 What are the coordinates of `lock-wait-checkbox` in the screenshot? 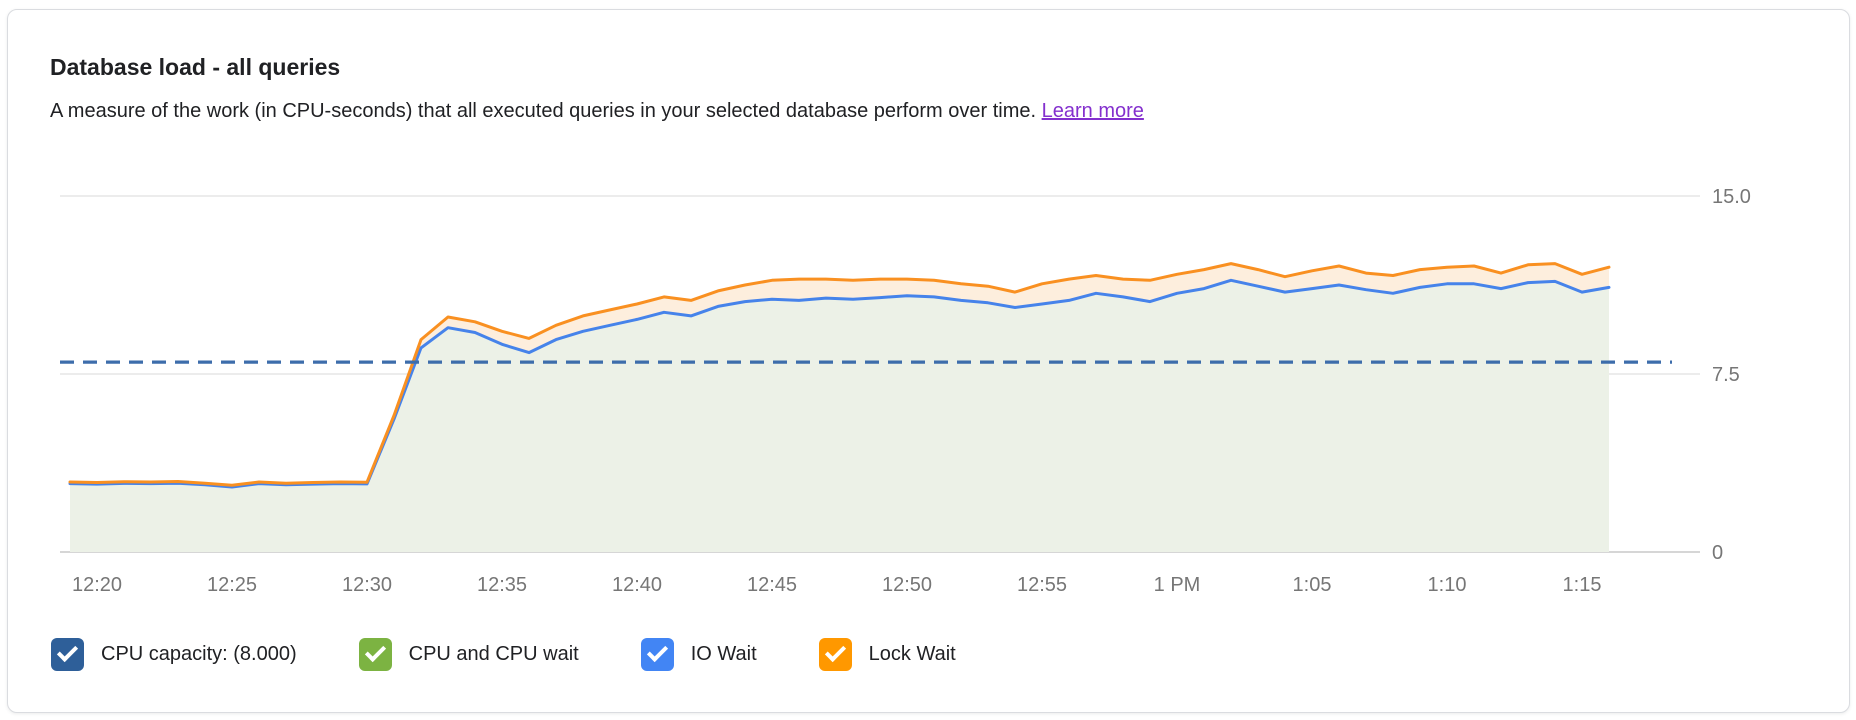 It's located at (835, 654).